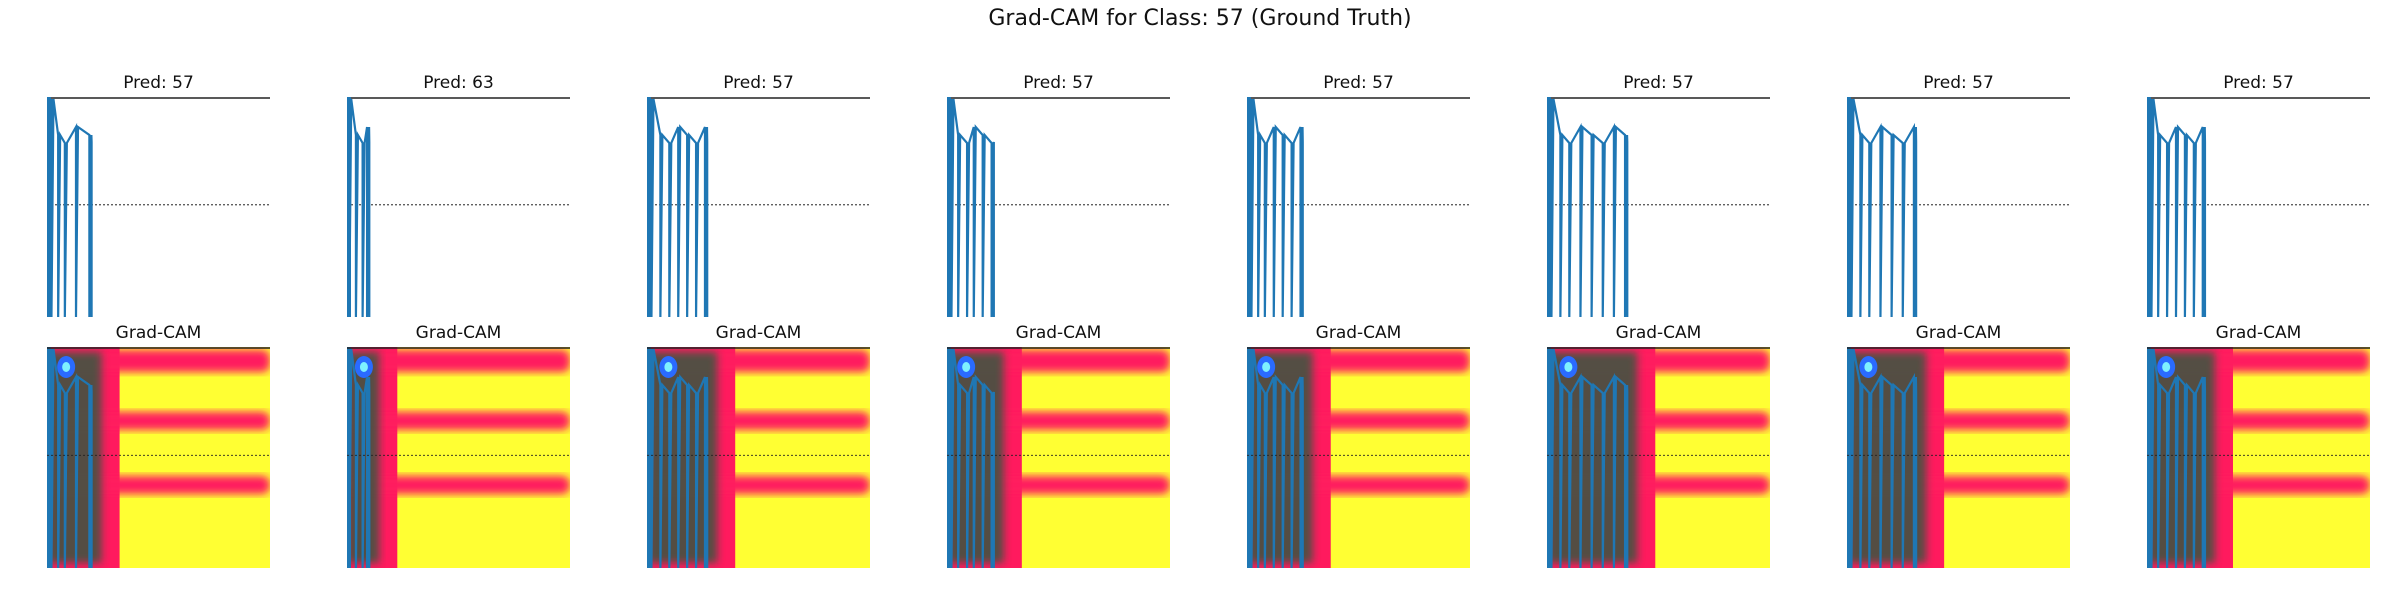 The image size is (2400, 600). Describe the element at coordinates (74, 457) in the screenshot. I see `heat-focus` at that location.